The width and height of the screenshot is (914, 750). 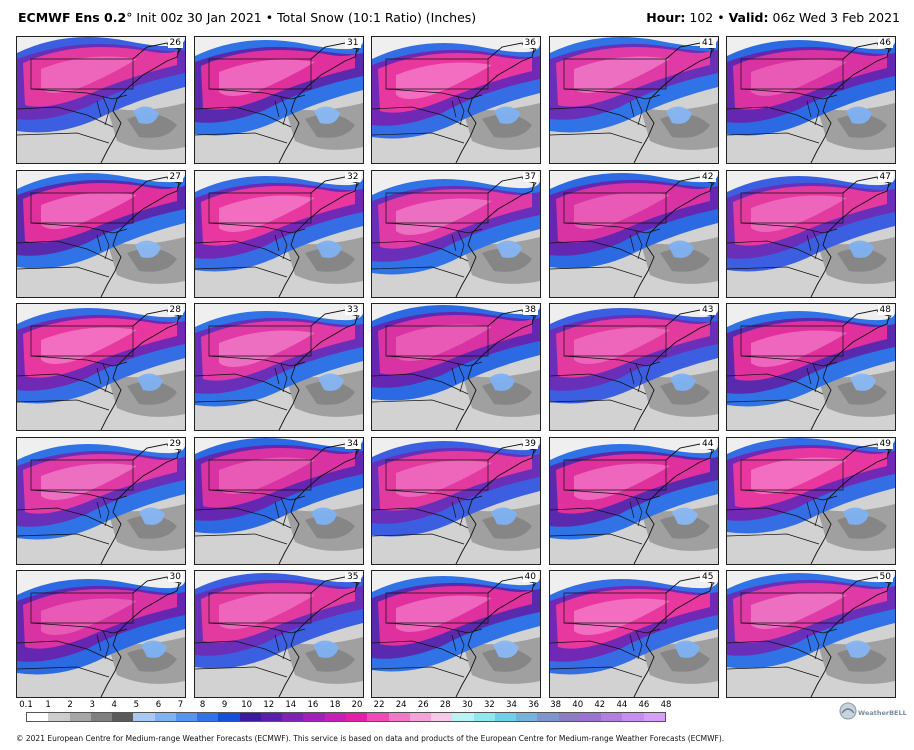 I want to click on ensemble-member-panel: 46, so click(x=811, y=100).